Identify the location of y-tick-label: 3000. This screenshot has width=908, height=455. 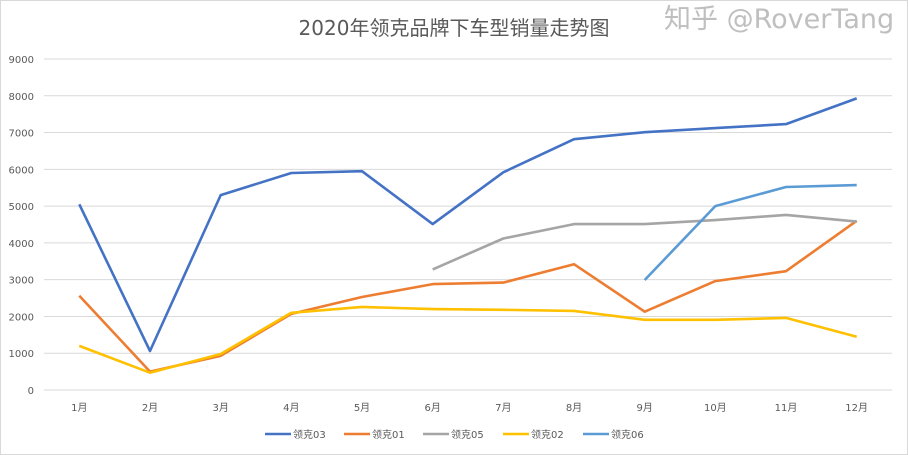
(21, 281).